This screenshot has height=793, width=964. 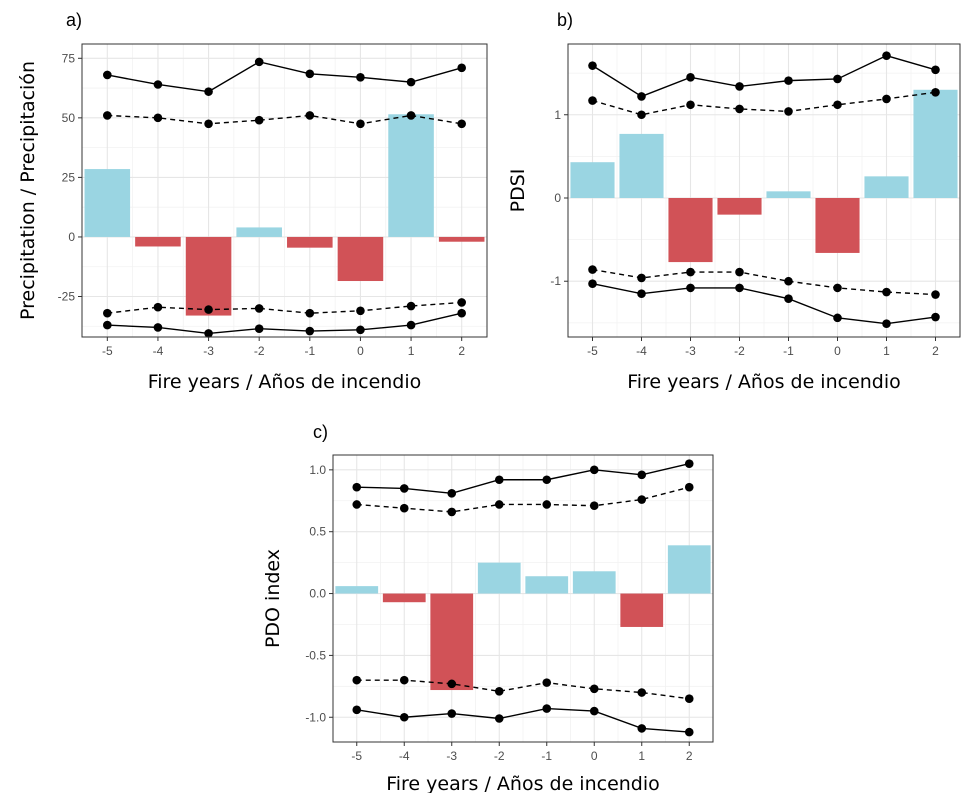 I want to click on bar--4, so click(x=641, y=165).